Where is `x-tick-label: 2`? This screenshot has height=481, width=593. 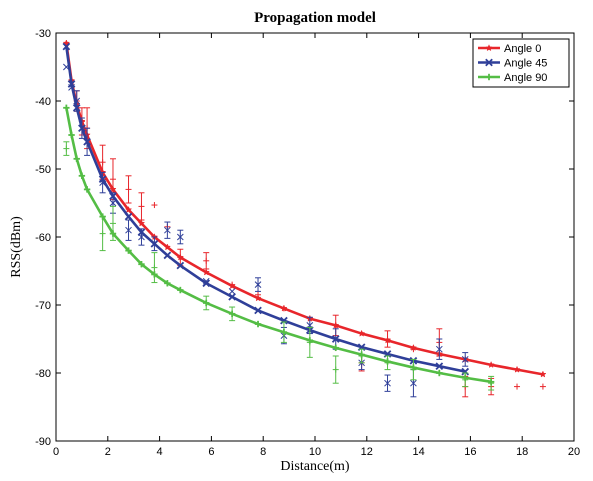
x-tick-label: 2 is located at coordinates (108, 452).